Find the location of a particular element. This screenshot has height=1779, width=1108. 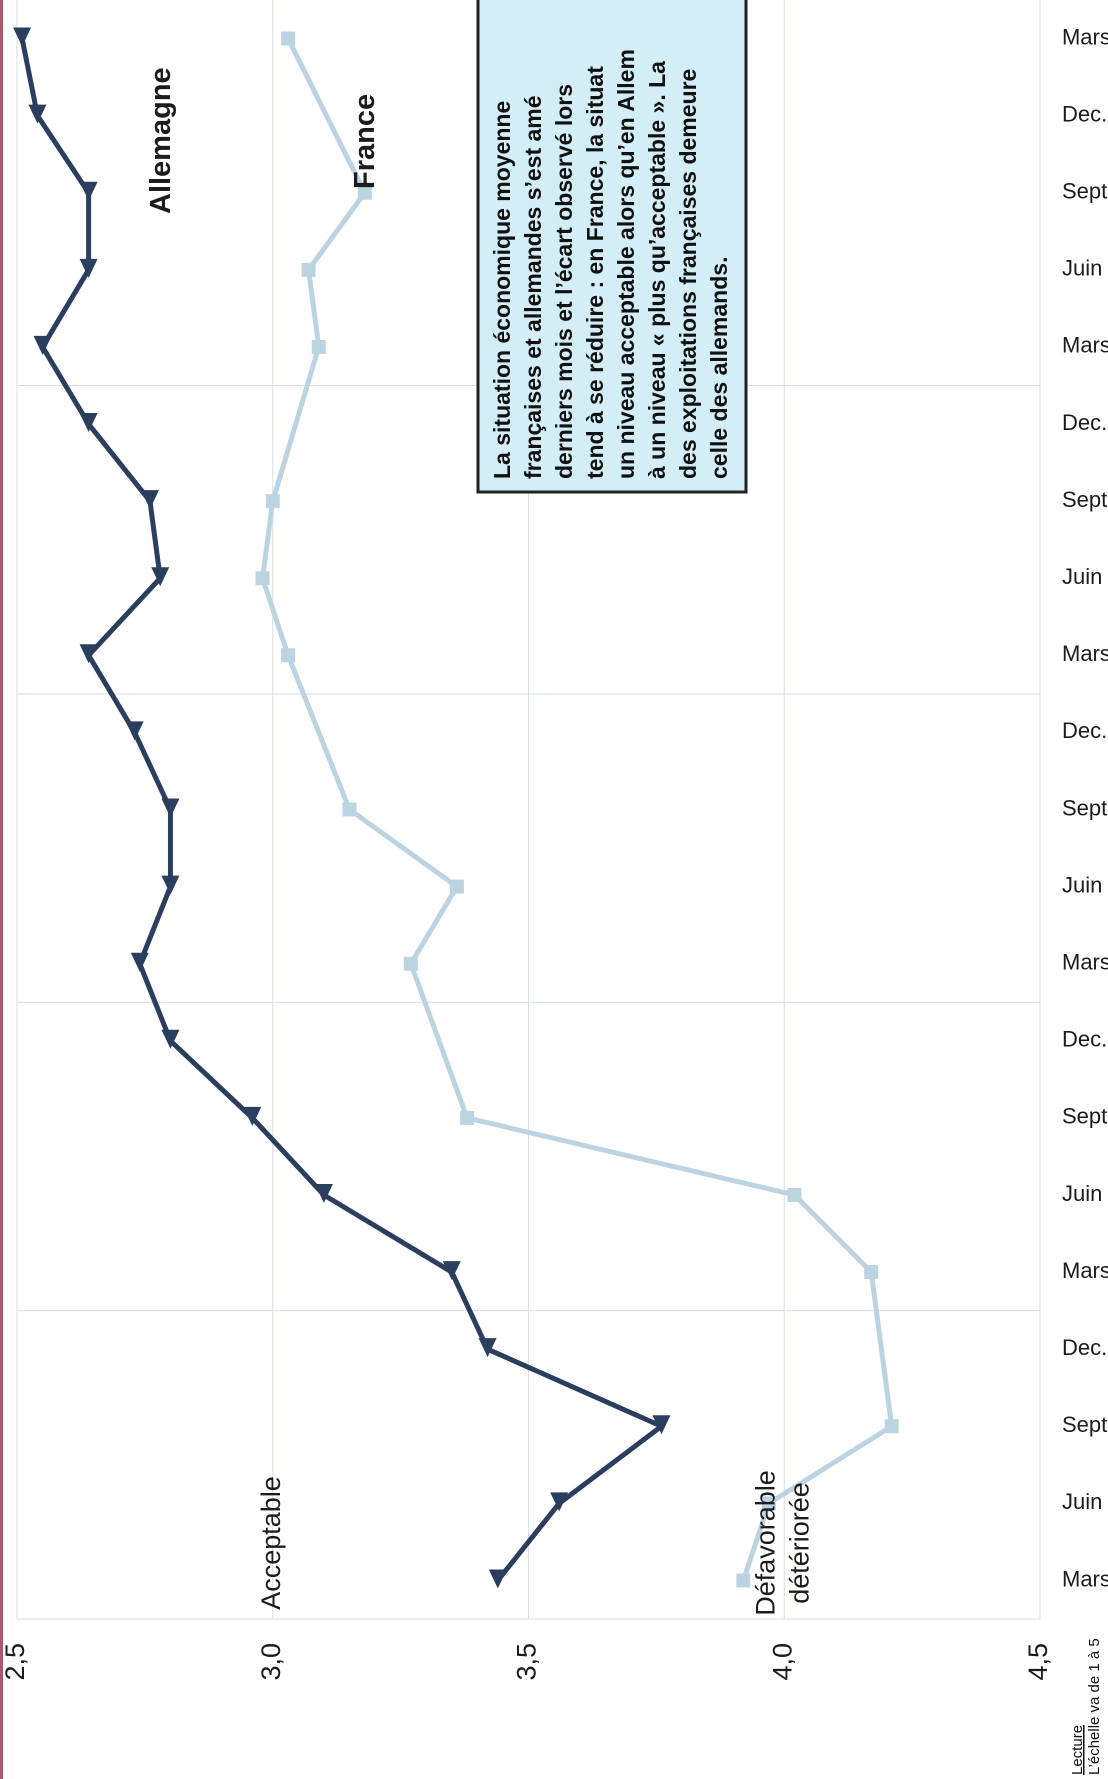

note-line: La situation économique moyenne is located at coordinates (502, 290).